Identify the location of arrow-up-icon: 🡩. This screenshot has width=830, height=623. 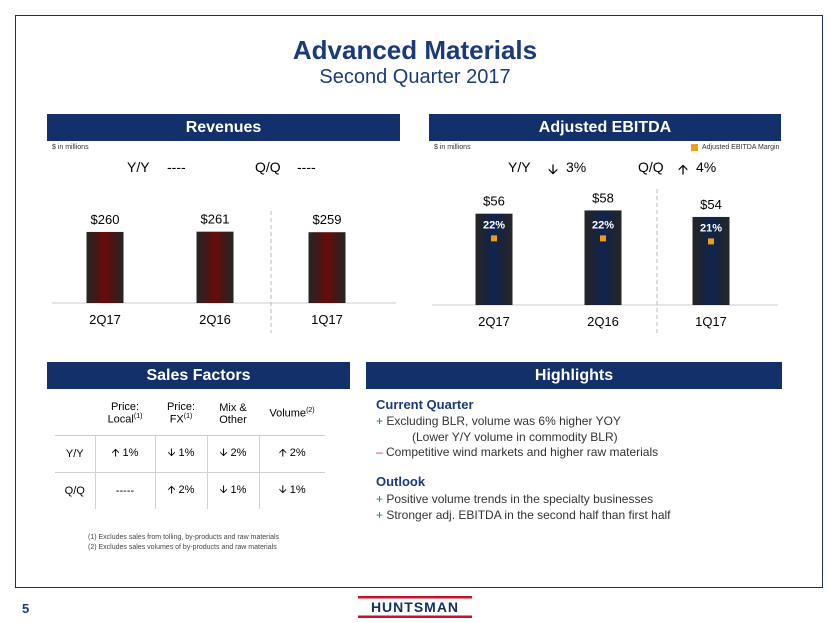
(284, 453).